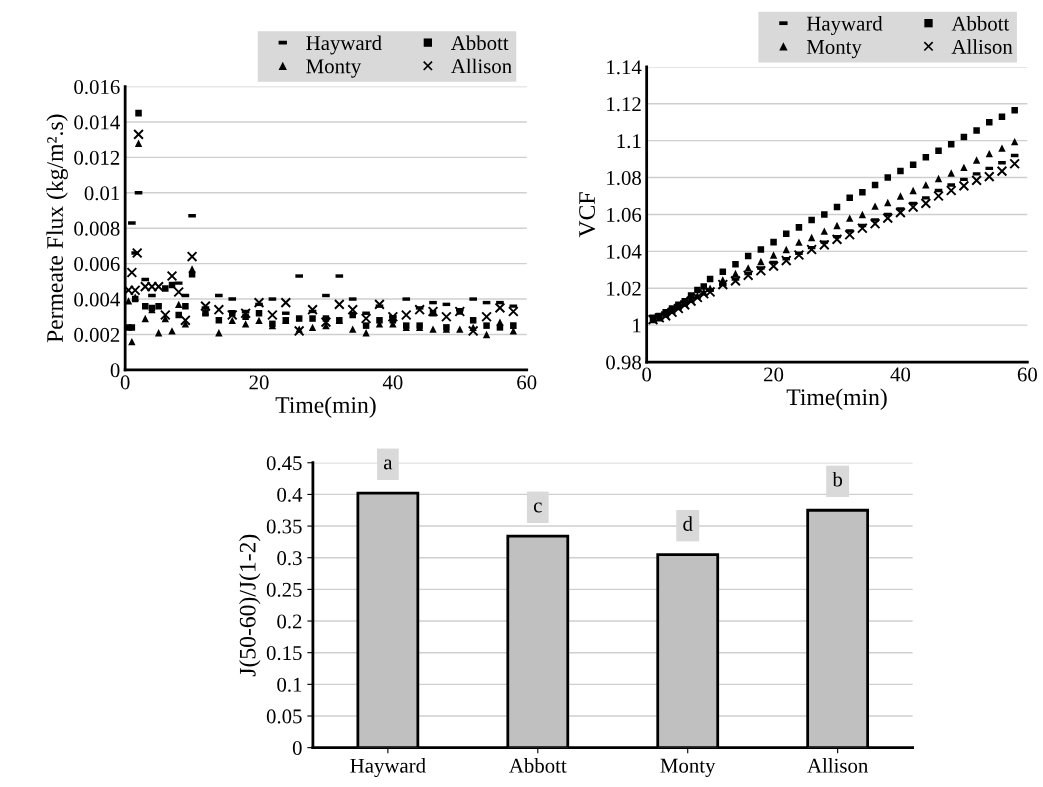 Image resolution: width=1043 pixels, height=787 pixels. I want to click on annotation: b, so click(837, 479).